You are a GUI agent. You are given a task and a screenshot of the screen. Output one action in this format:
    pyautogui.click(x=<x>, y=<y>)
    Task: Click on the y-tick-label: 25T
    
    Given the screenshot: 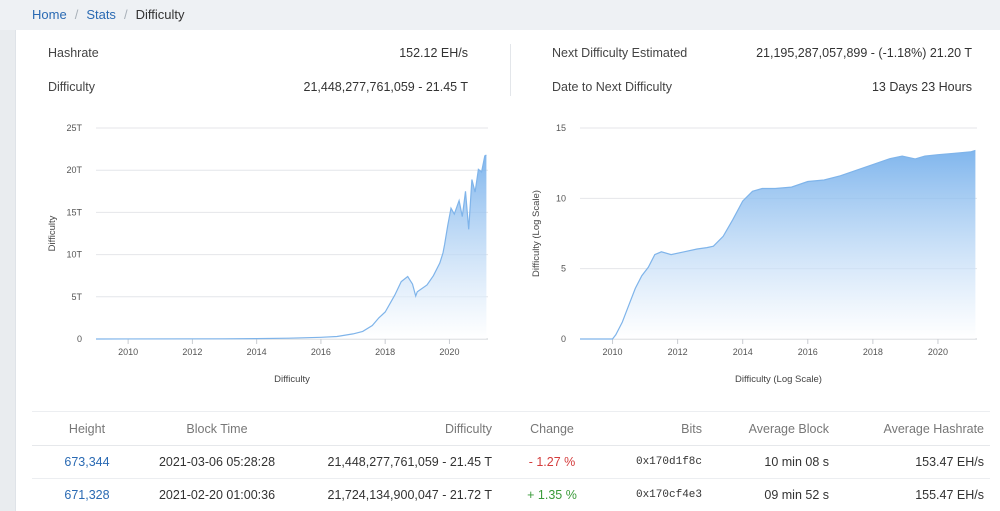 What is the action you would take?
    pyautogui.click(x=74, y=128)
    